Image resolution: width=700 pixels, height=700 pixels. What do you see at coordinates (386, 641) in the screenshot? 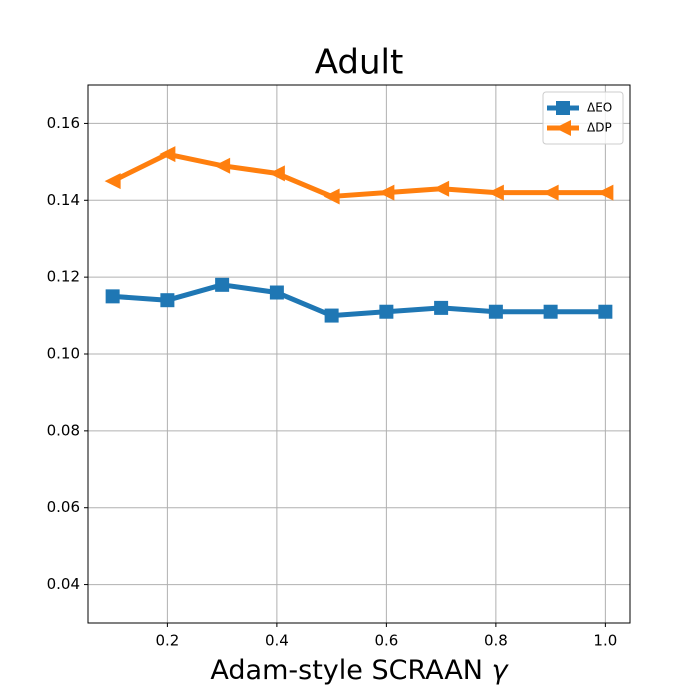
I see `x-tick-label: 0.6` at bounding box center [386, 641].